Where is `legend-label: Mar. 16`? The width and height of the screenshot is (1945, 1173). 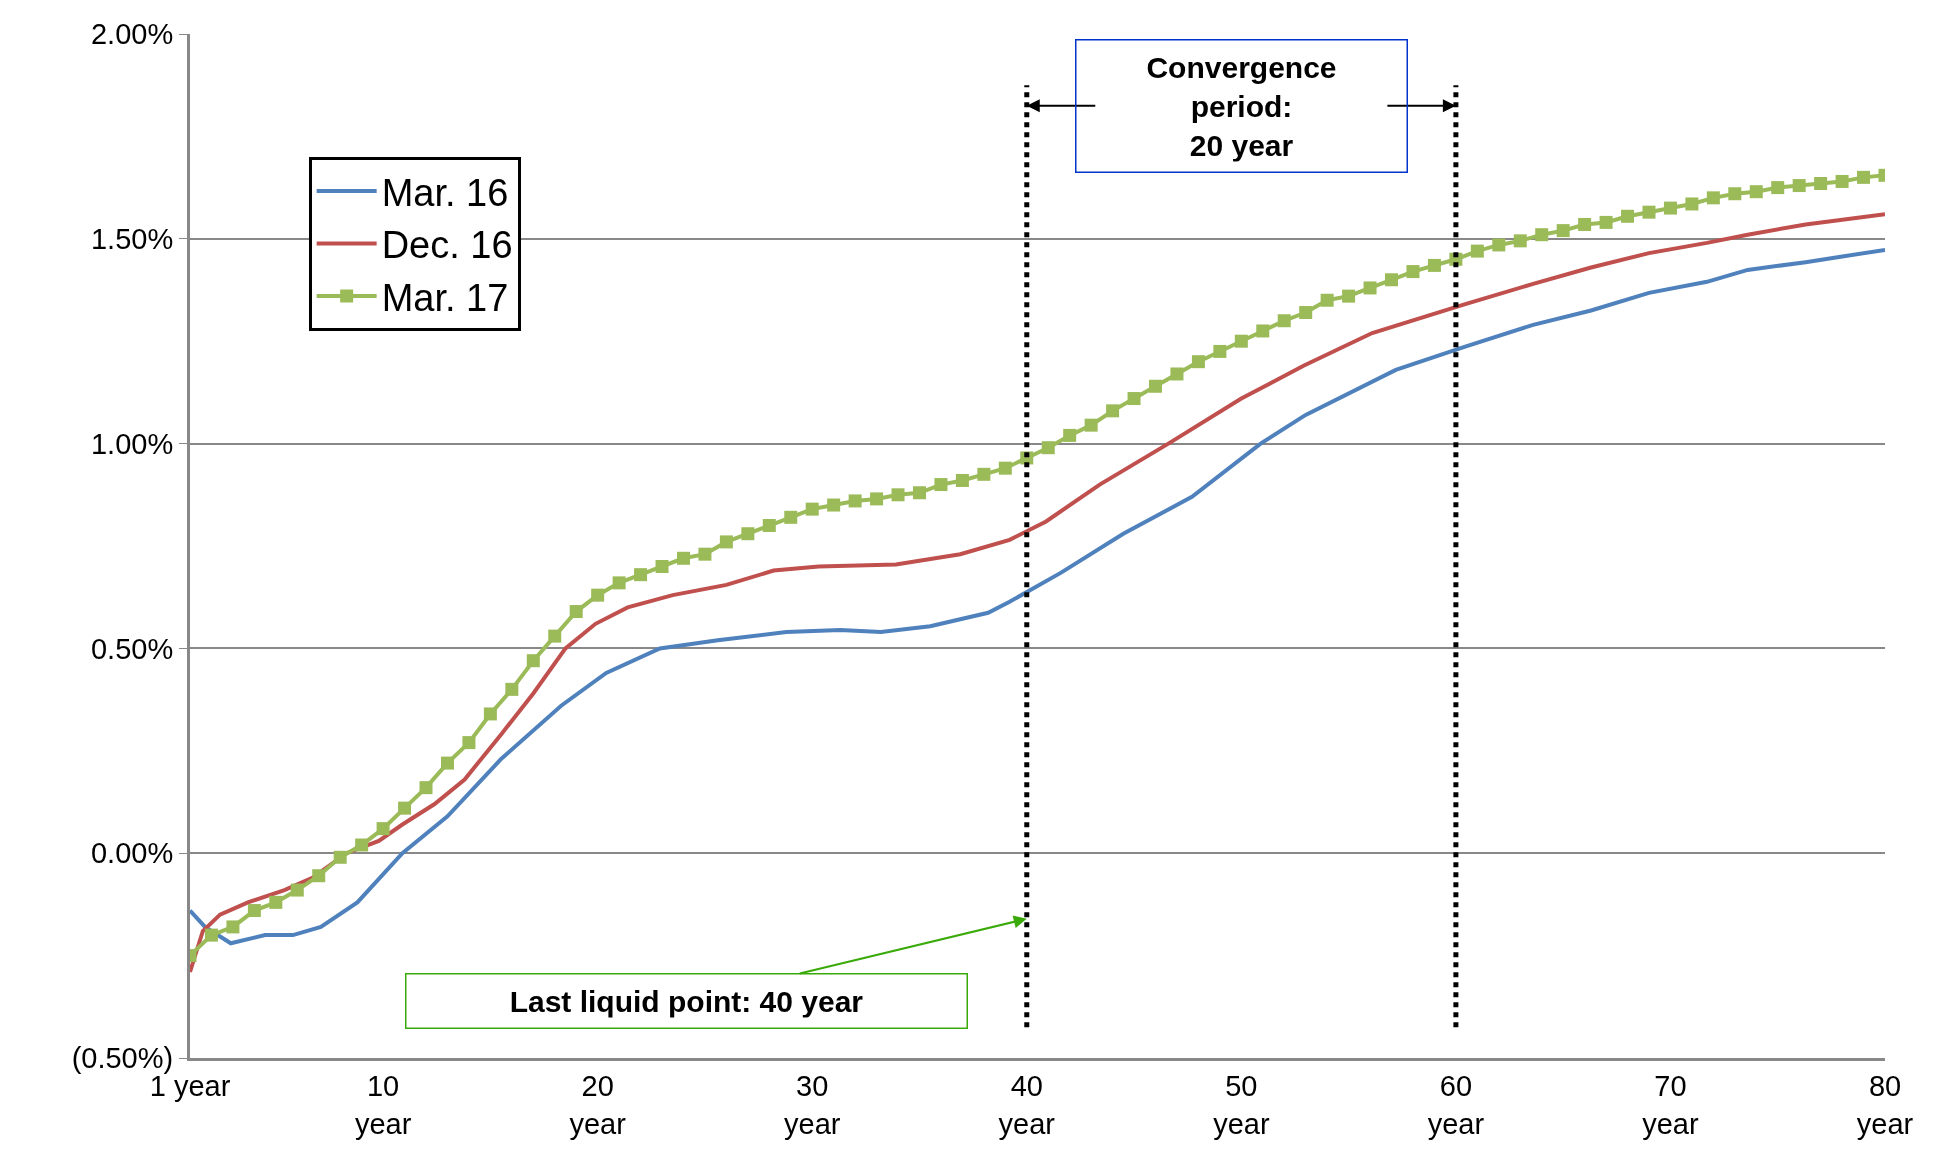 legend-label: Mar. 16 is located at coordinates (445, 192).